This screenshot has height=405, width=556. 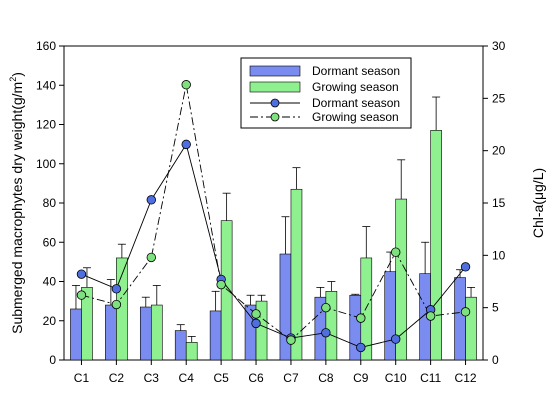 I want to click on y-tick-label-140: 140, so click(x=46, y=85).